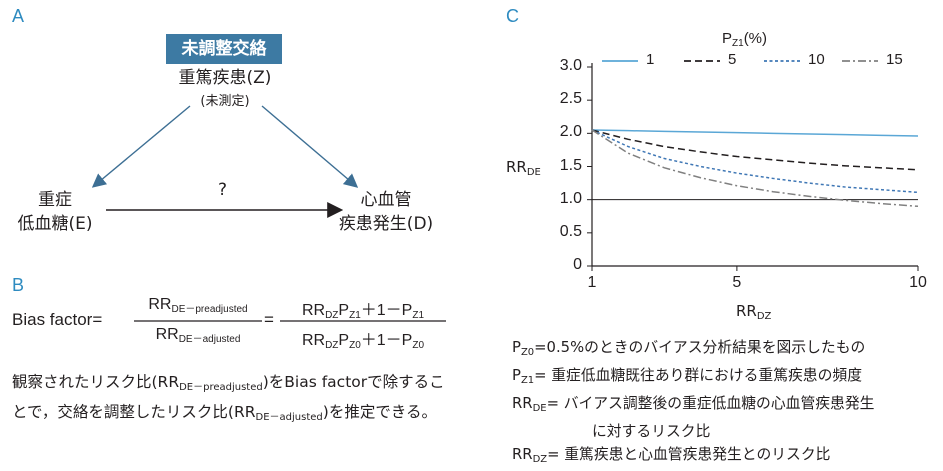 The height and width of the screenshot is (471, 943). What do you see at coordinates (816, 59) in the screenshot?
I see `legend-label-10: 10` at bounding box center [816, 59].